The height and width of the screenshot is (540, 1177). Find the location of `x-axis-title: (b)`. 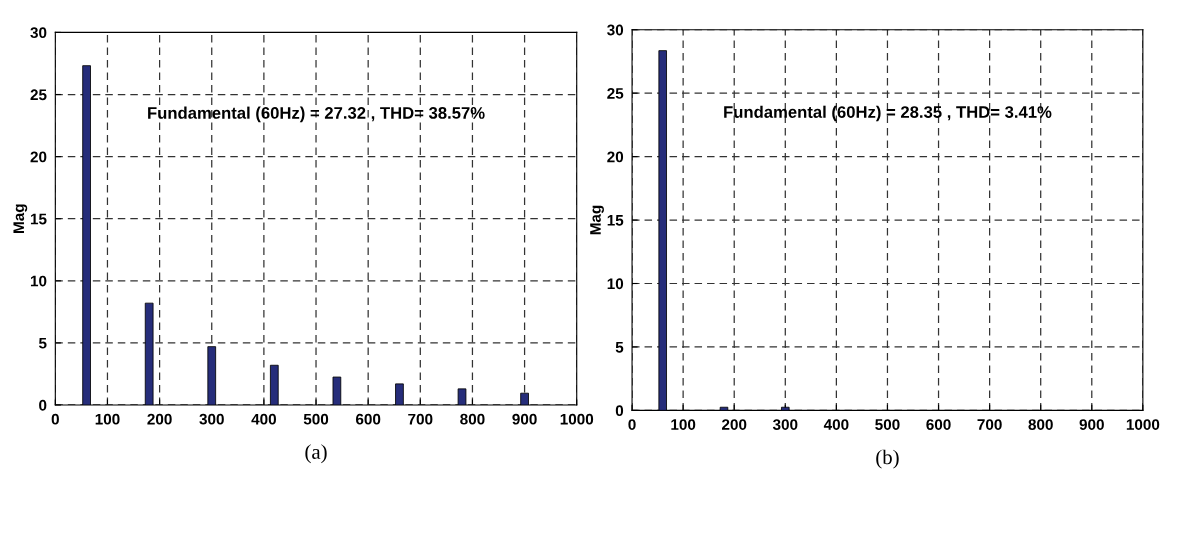

x-axis-title: (b) is located at coordinates (887, 459).